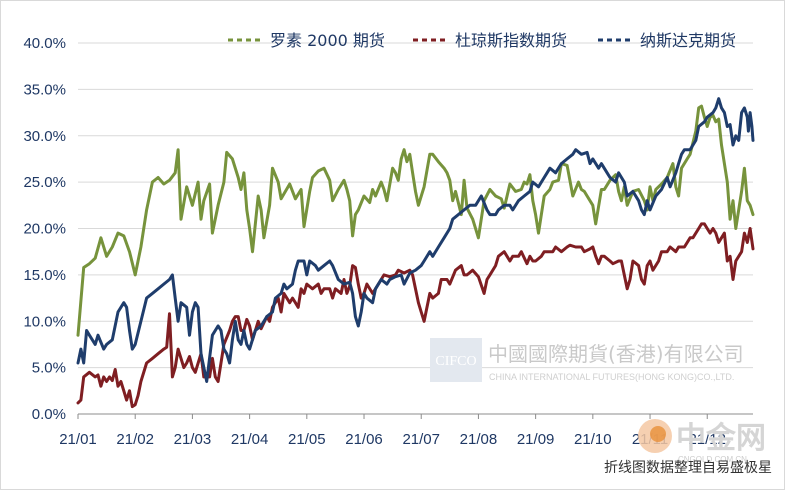 This screenshot has height=490, width=785. I want to click on site-logo: 中金网 CNGOLD.COM.CN, so click(702, 441).